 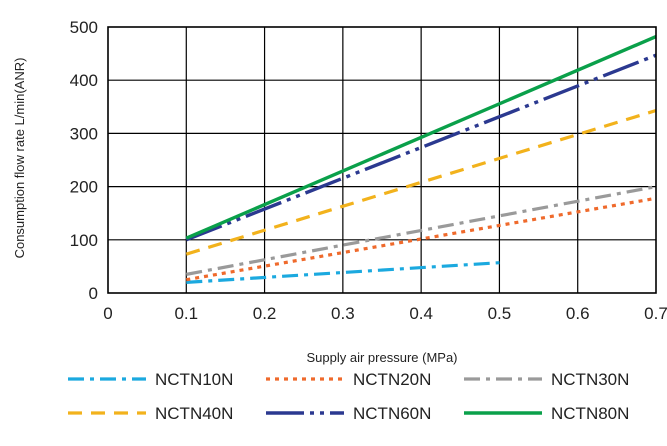 I want to click on y-tick-label: 100, so click(x=84, y=240).